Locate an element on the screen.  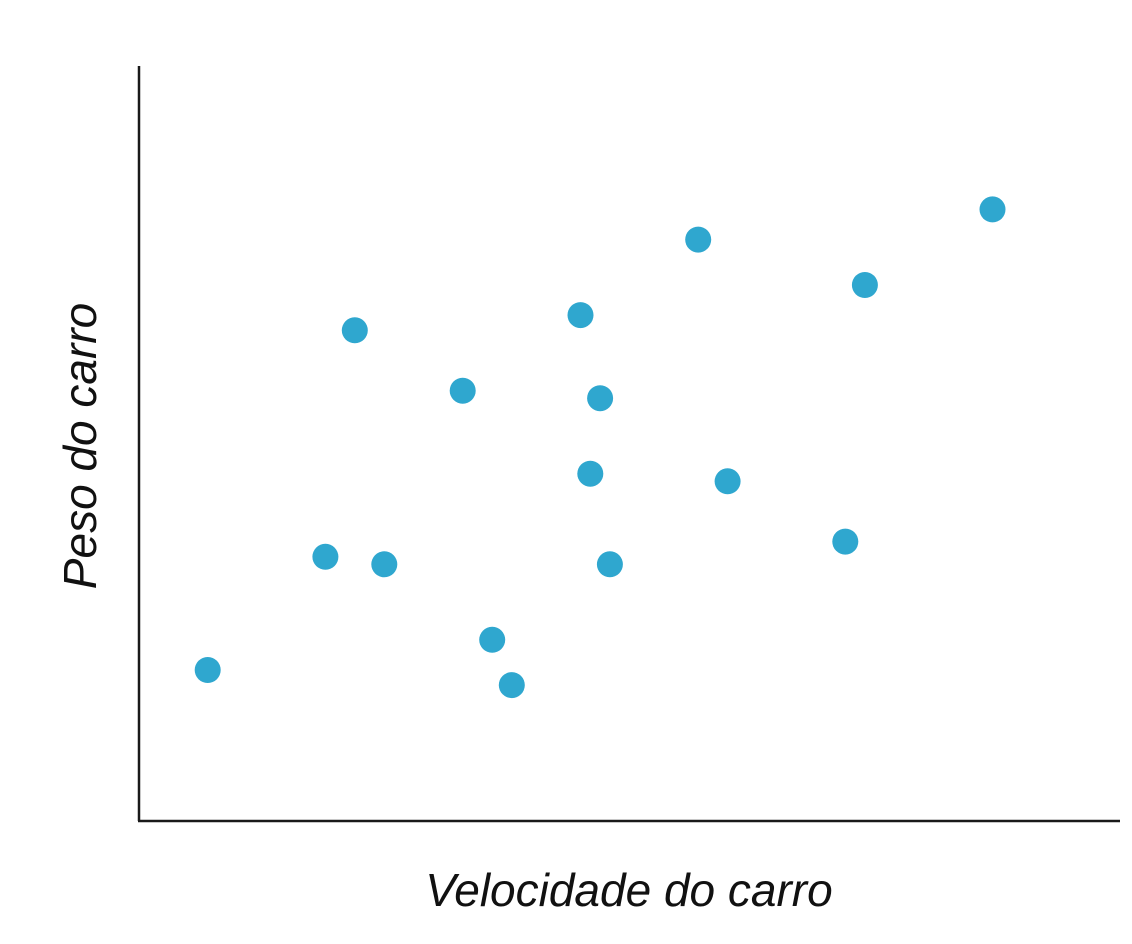
y-axis-title: Peso do carro is located at coordinates (80, 446).